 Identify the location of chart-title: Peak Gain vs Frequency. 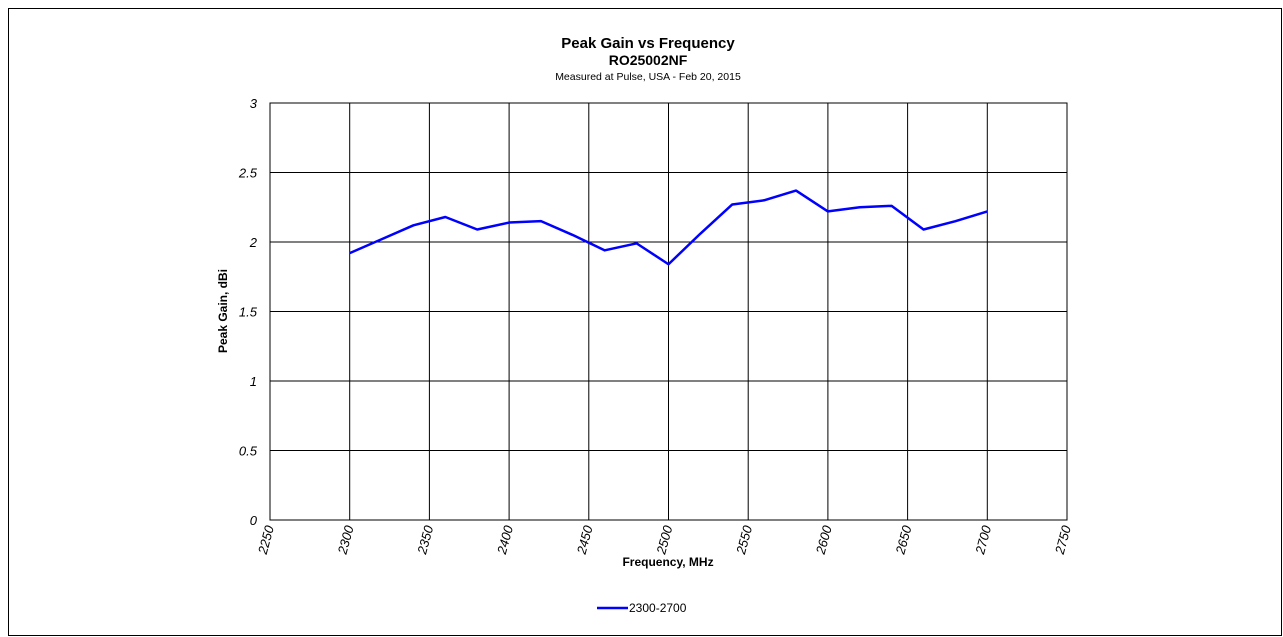
(648, 43).